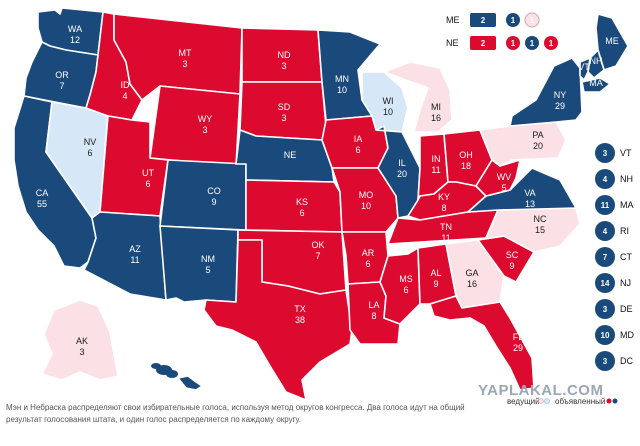  I want to click on small-state-code: VT, so click(626, 153).